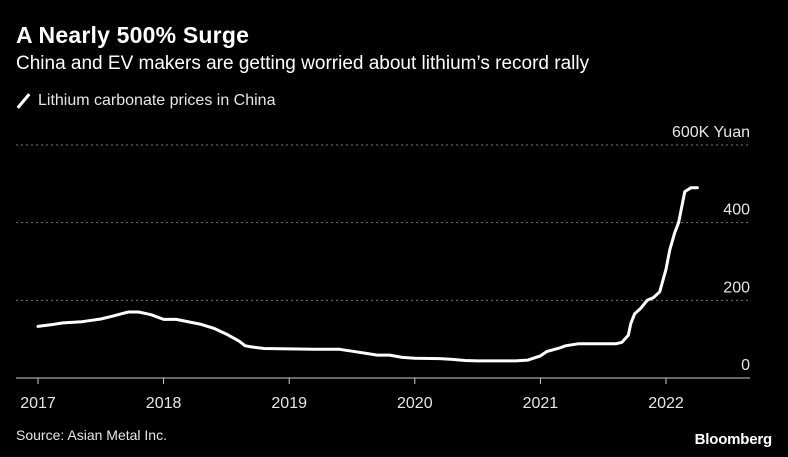 This screenshot has height=457, width=788. What do you see at coordinates (91, 435) in the screenshot?
I see `source-note: Source: Asian Metal Inc.` at bounding box center [91, 435].